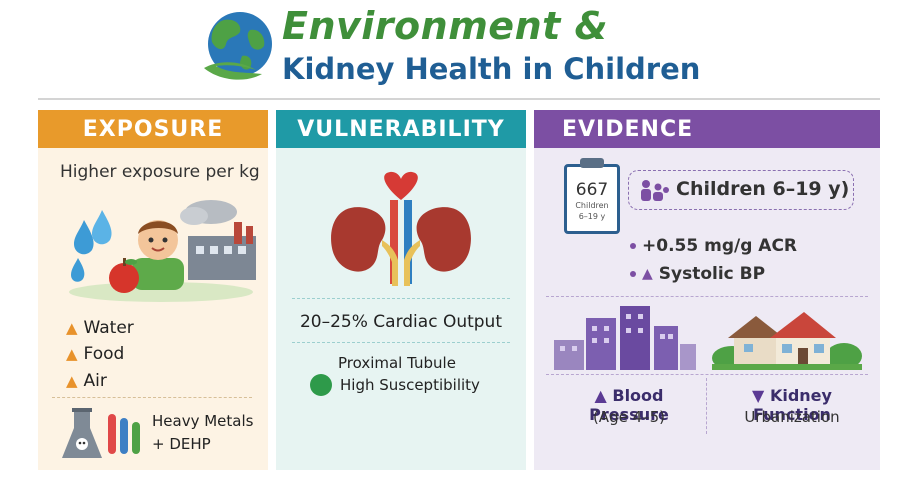  I want to click on title-line2: Kidney Health in Children, so click(491, 69).